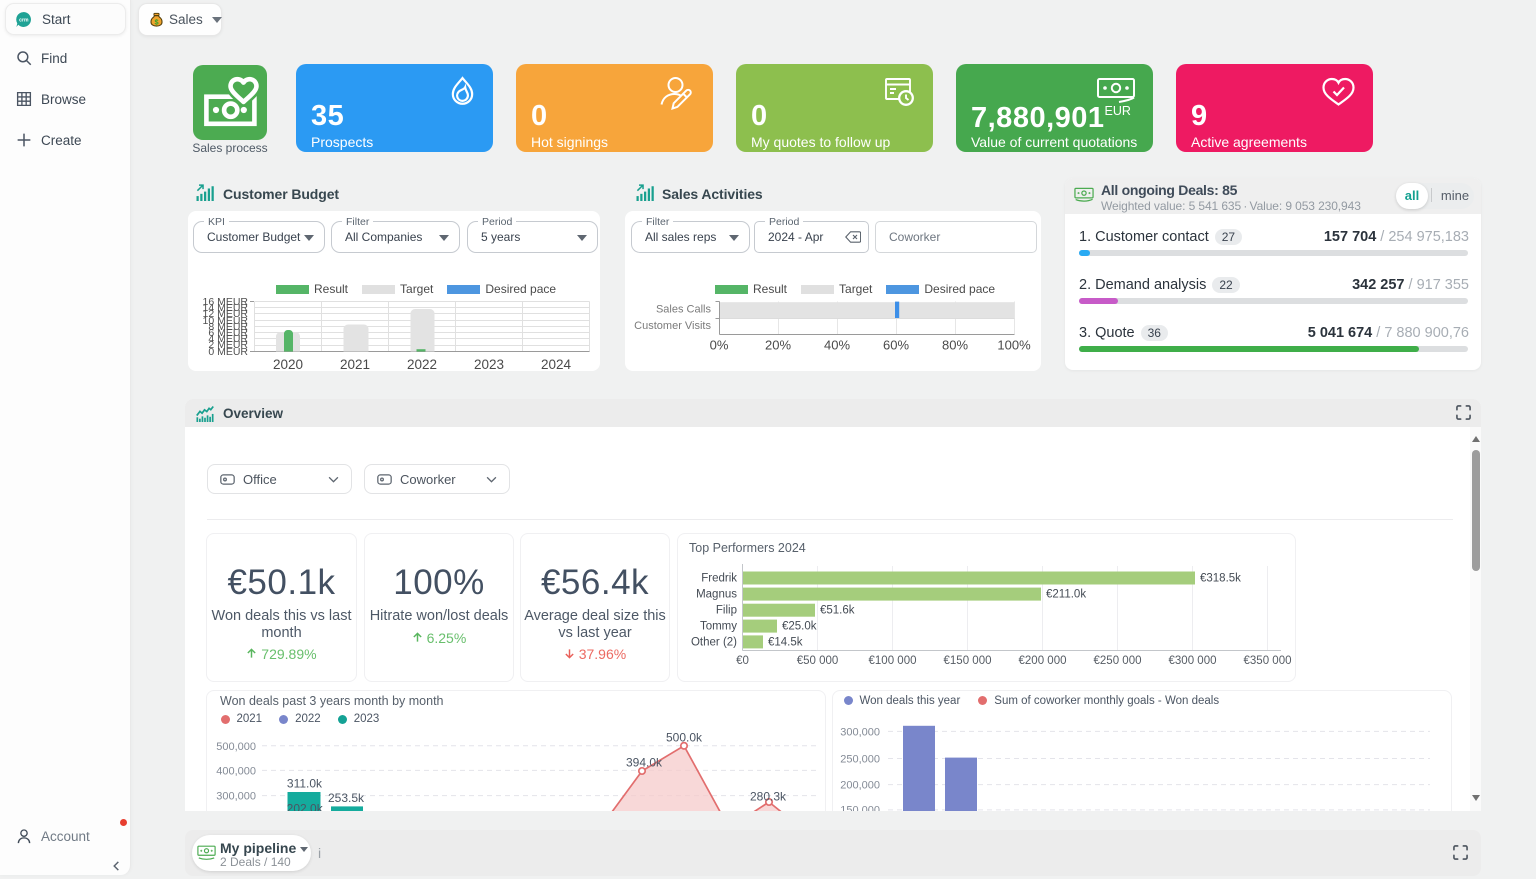  What do you see at coordinates (860, 786) in the screenshot?
I see `svg-text: 200,000` at bounding box center [860, 786].